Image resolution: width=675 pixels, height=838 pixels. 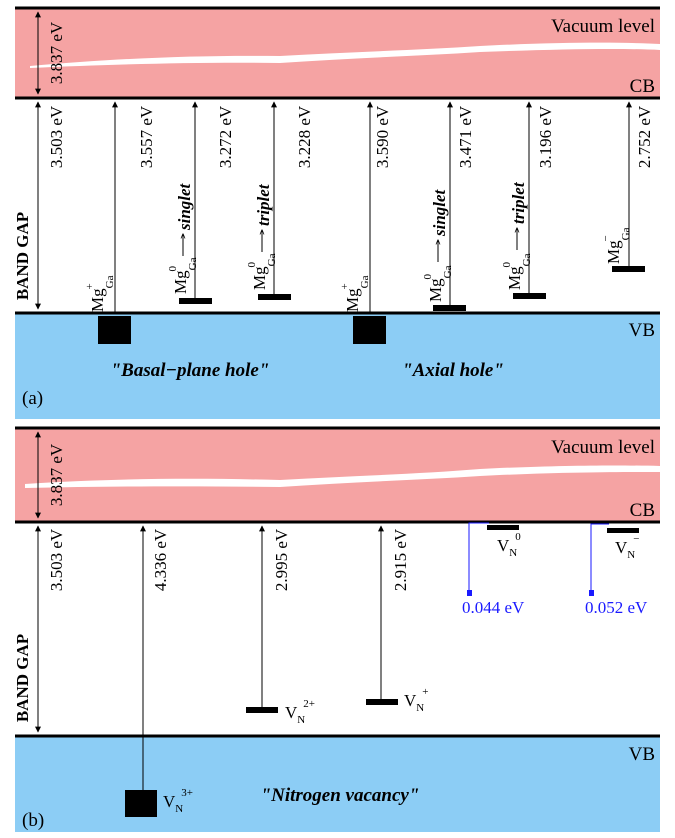 I want to click on energy-value: 2.915 eV, so click(x=400, y=559).